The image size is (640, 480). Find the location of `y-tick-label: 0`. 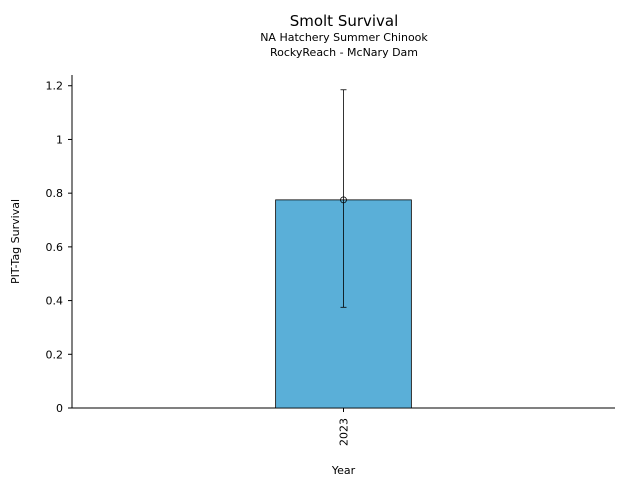

y-tick-label: 0 is located at coordinates (59, 408).